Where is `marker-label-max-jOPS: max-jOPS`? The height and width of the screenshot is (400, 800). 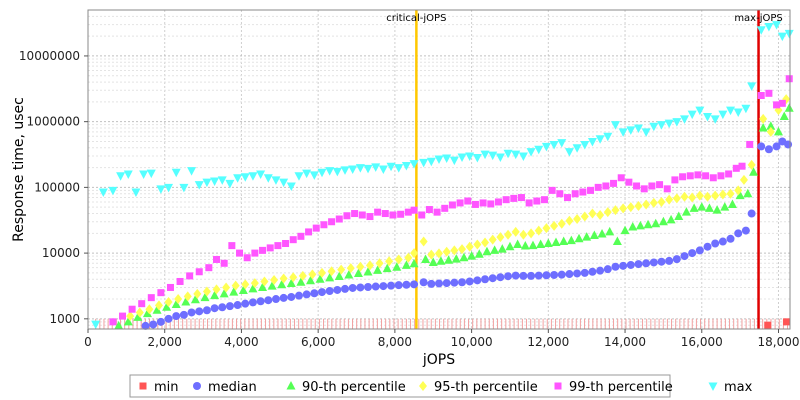
marker-label-max-jOPS: max-jOPS is located at coordinates (758, 18).